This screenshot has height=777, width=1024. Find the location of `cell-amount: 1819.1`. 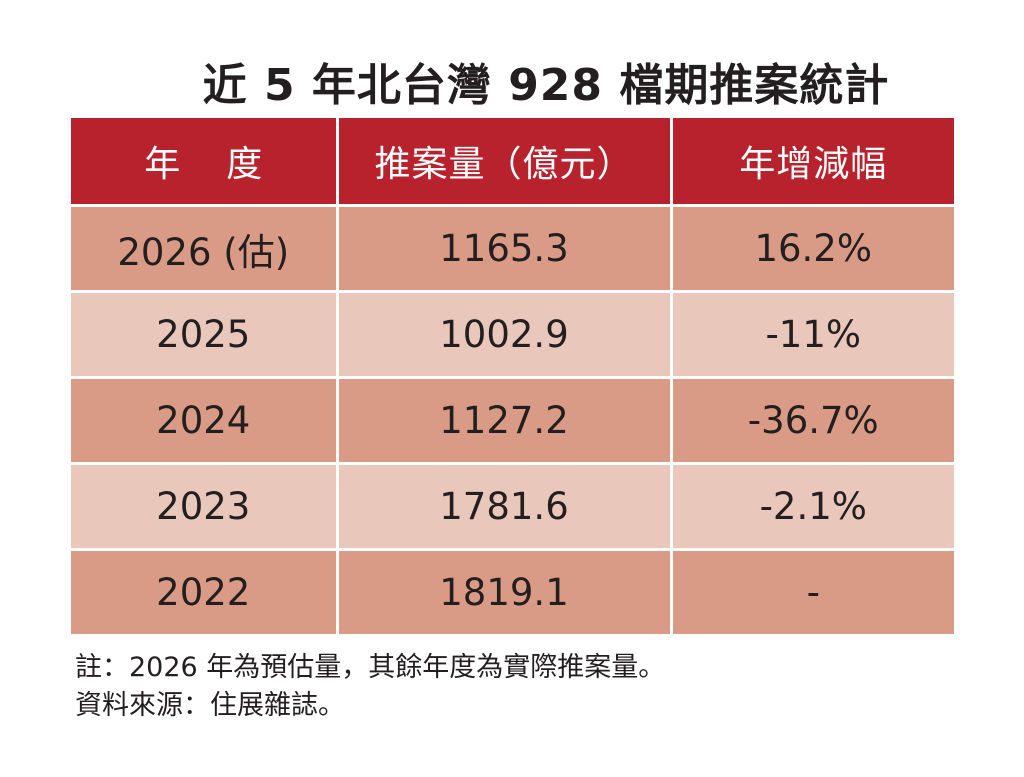

cell-amount: 1819.1 is located at coordinates (504, 591).